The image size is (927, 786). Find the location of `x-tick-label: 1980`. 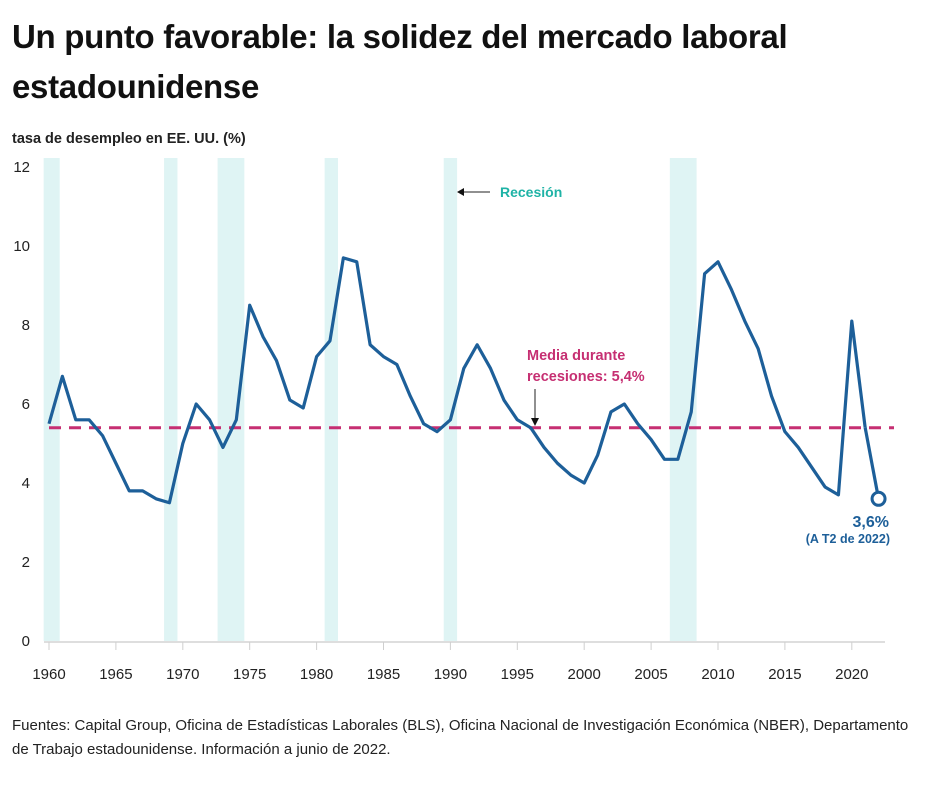

x-tick-label: 1980 is located at coordinates (316, 674).